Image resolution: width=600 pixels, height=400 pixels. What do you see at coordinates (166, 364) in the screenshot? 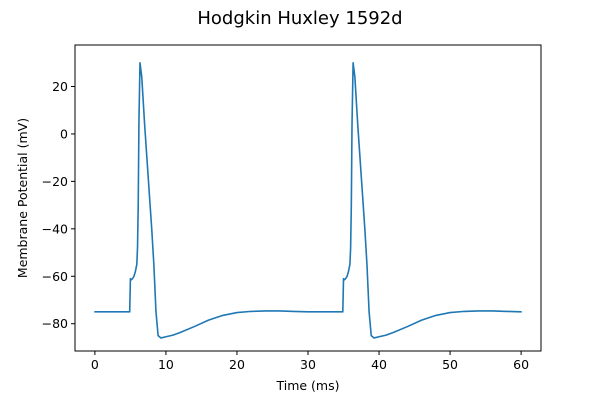
I see `x-tick-label: 10` at bounding box center [166, 364].